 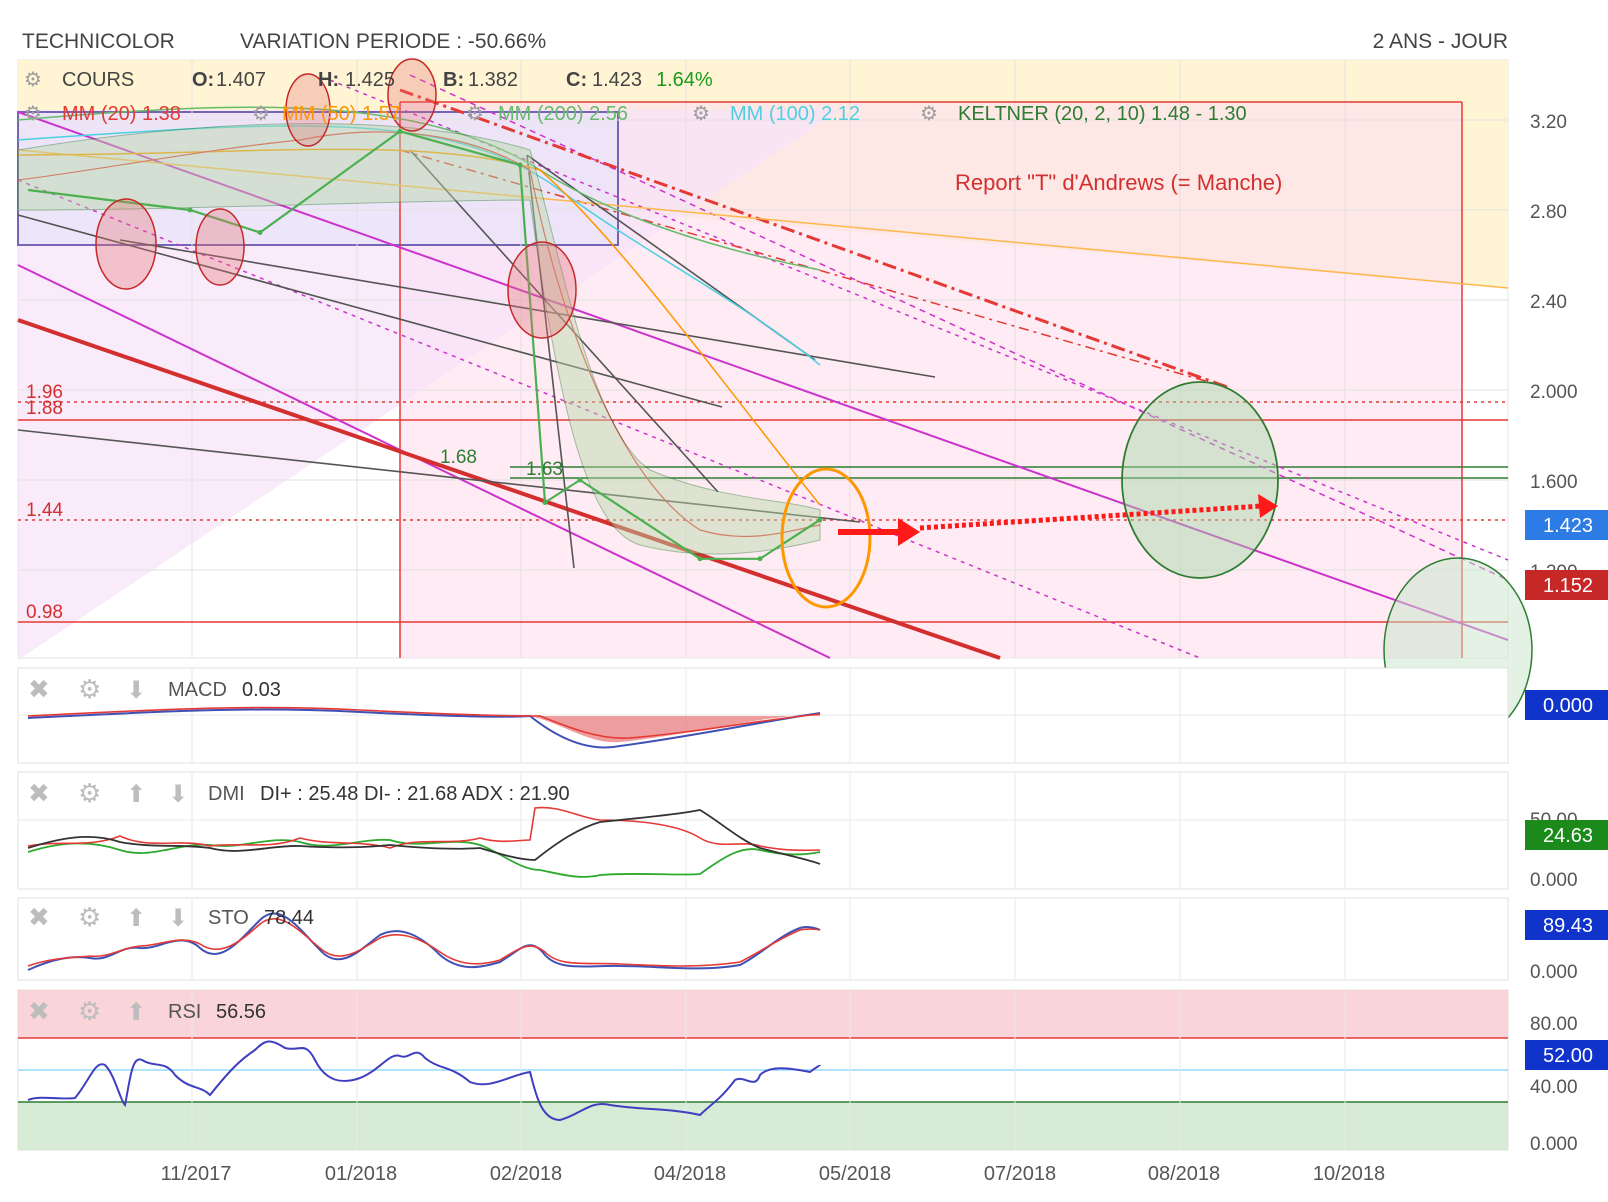 I want to click on mm20-label: MM (20) 1.38, so click(x=121, y=114).